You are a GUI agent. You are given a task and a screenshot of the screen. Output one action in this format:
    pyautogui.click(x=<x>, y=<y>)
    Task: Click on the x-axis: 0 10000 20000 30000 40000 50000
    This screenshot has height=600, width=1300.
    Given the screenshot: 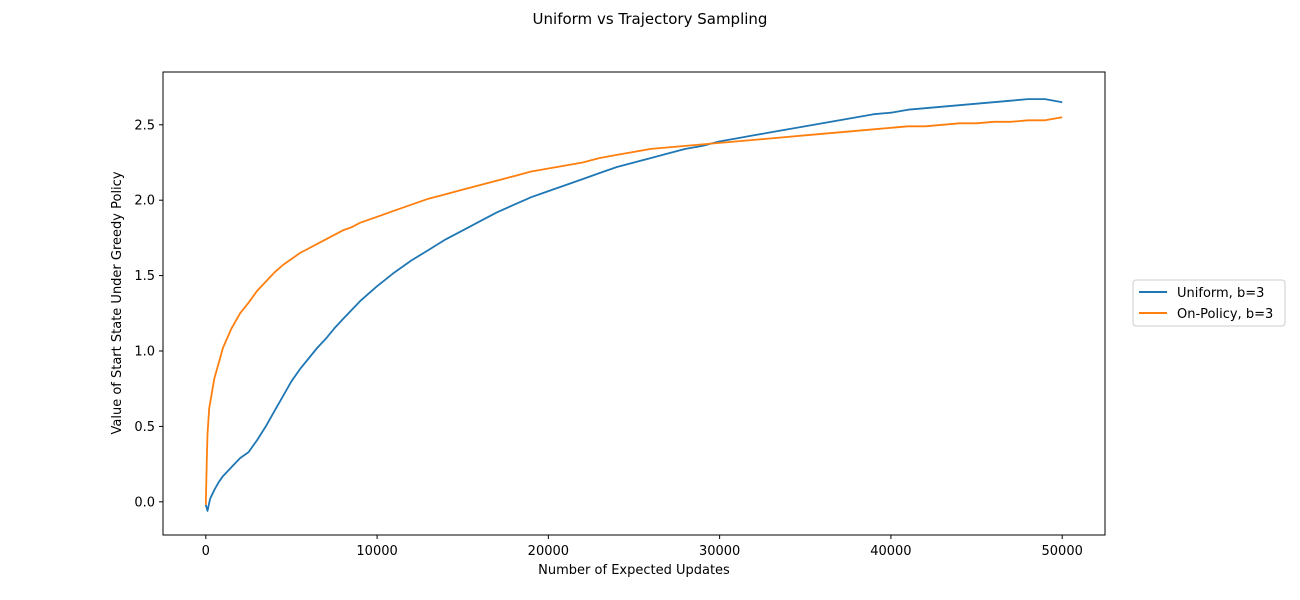 What is the action you would take?
    pyautogui.click(x=642, y=547)
    